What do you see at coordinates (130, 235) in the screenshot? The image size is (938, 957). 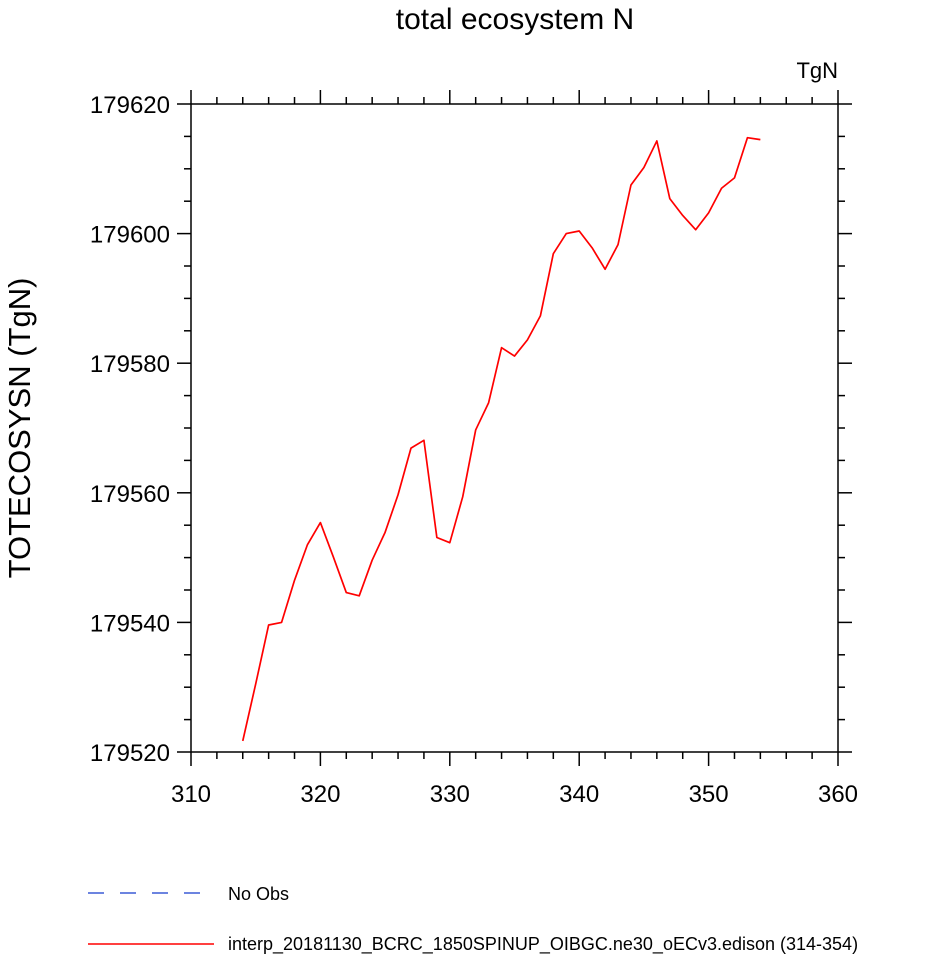 I see `y-tick-label: 179600` at bounding box center [130, 235].